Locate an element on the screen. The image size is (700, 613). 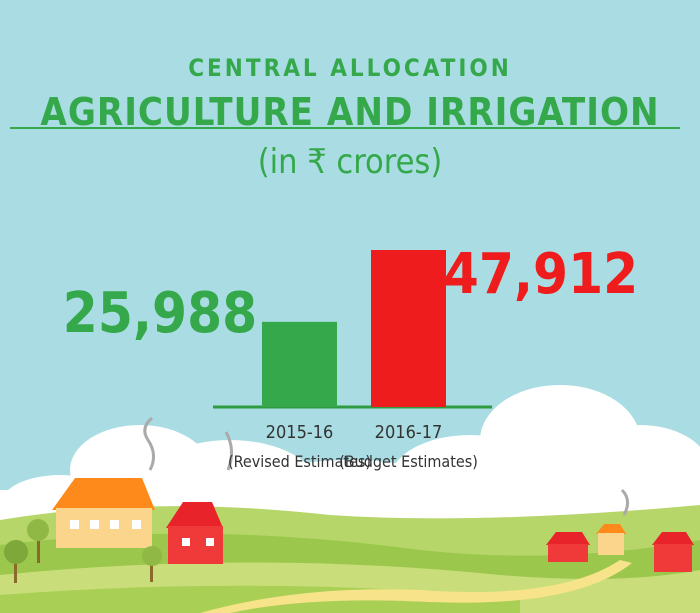
category-label: 2015-16 is located at coordinates (300, 432).